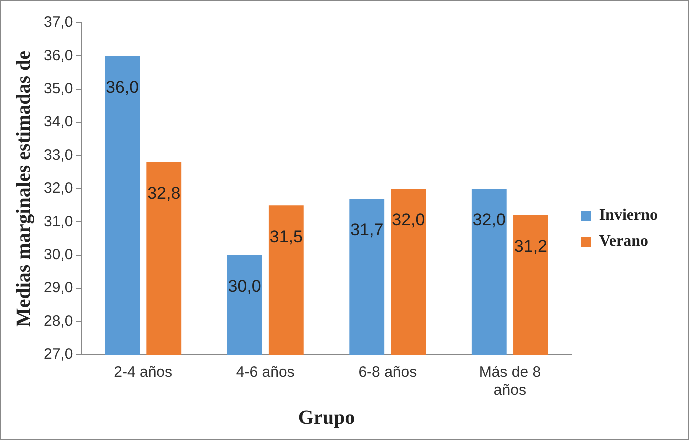 Image resolution: width=689 pixels, height=440 pixels. I want to click on y-axis-title: Medias marginales estimadas de, so click(24, 189).